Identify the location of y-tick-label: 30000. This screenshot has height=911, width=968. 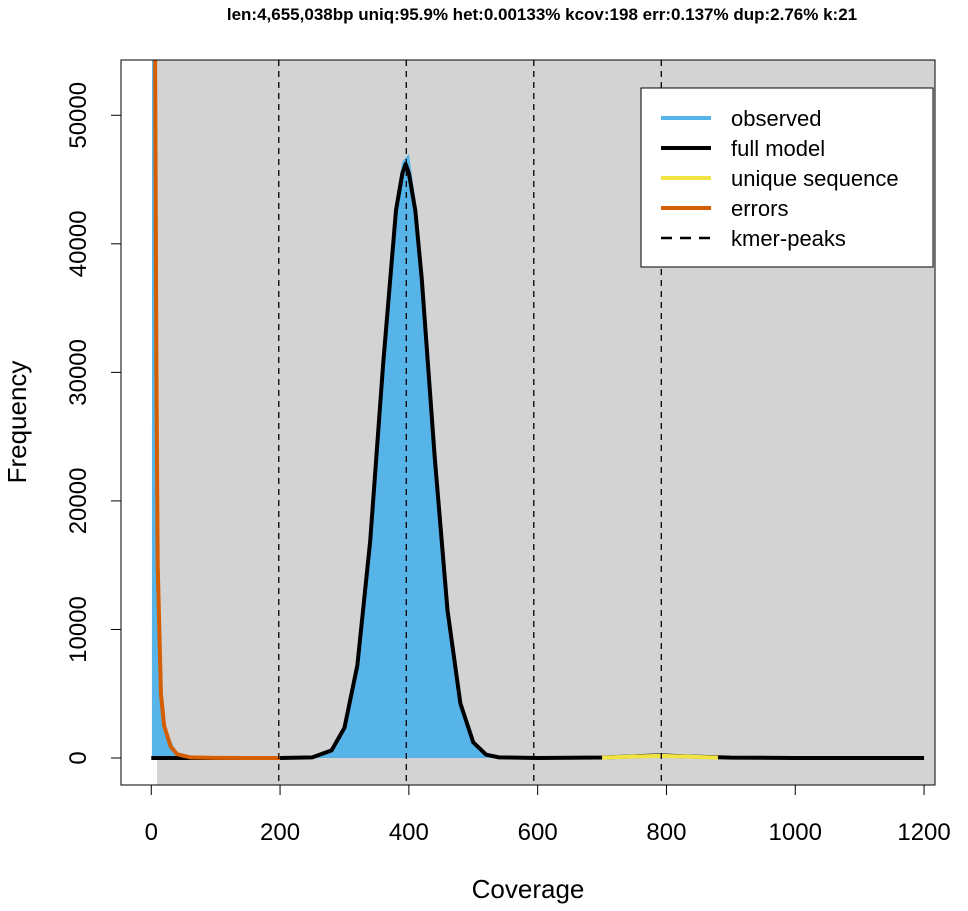
(78, 372).